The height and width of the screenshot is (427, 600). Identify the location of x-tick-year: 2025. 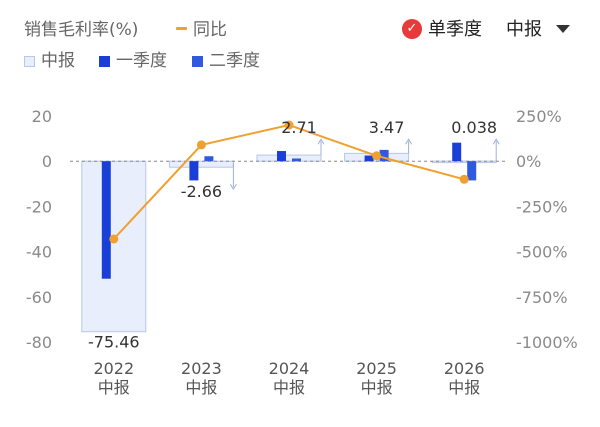
(376, 368).